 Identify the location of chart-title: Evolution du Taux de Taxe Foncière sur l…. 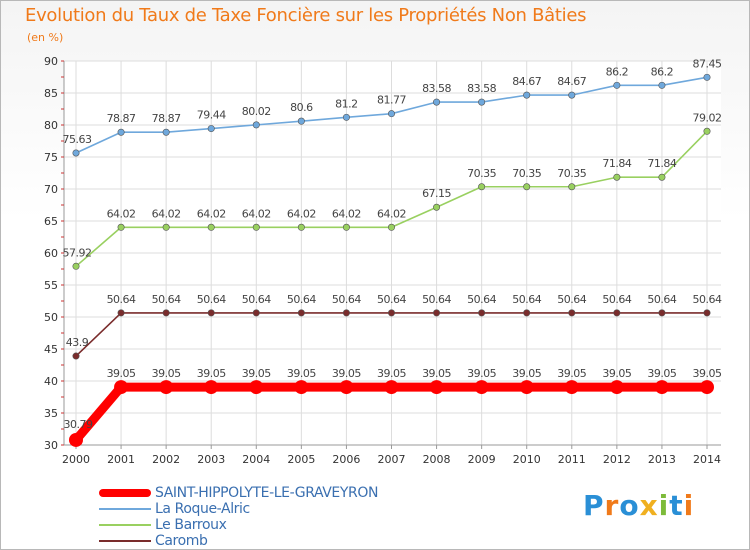
(306, 15).